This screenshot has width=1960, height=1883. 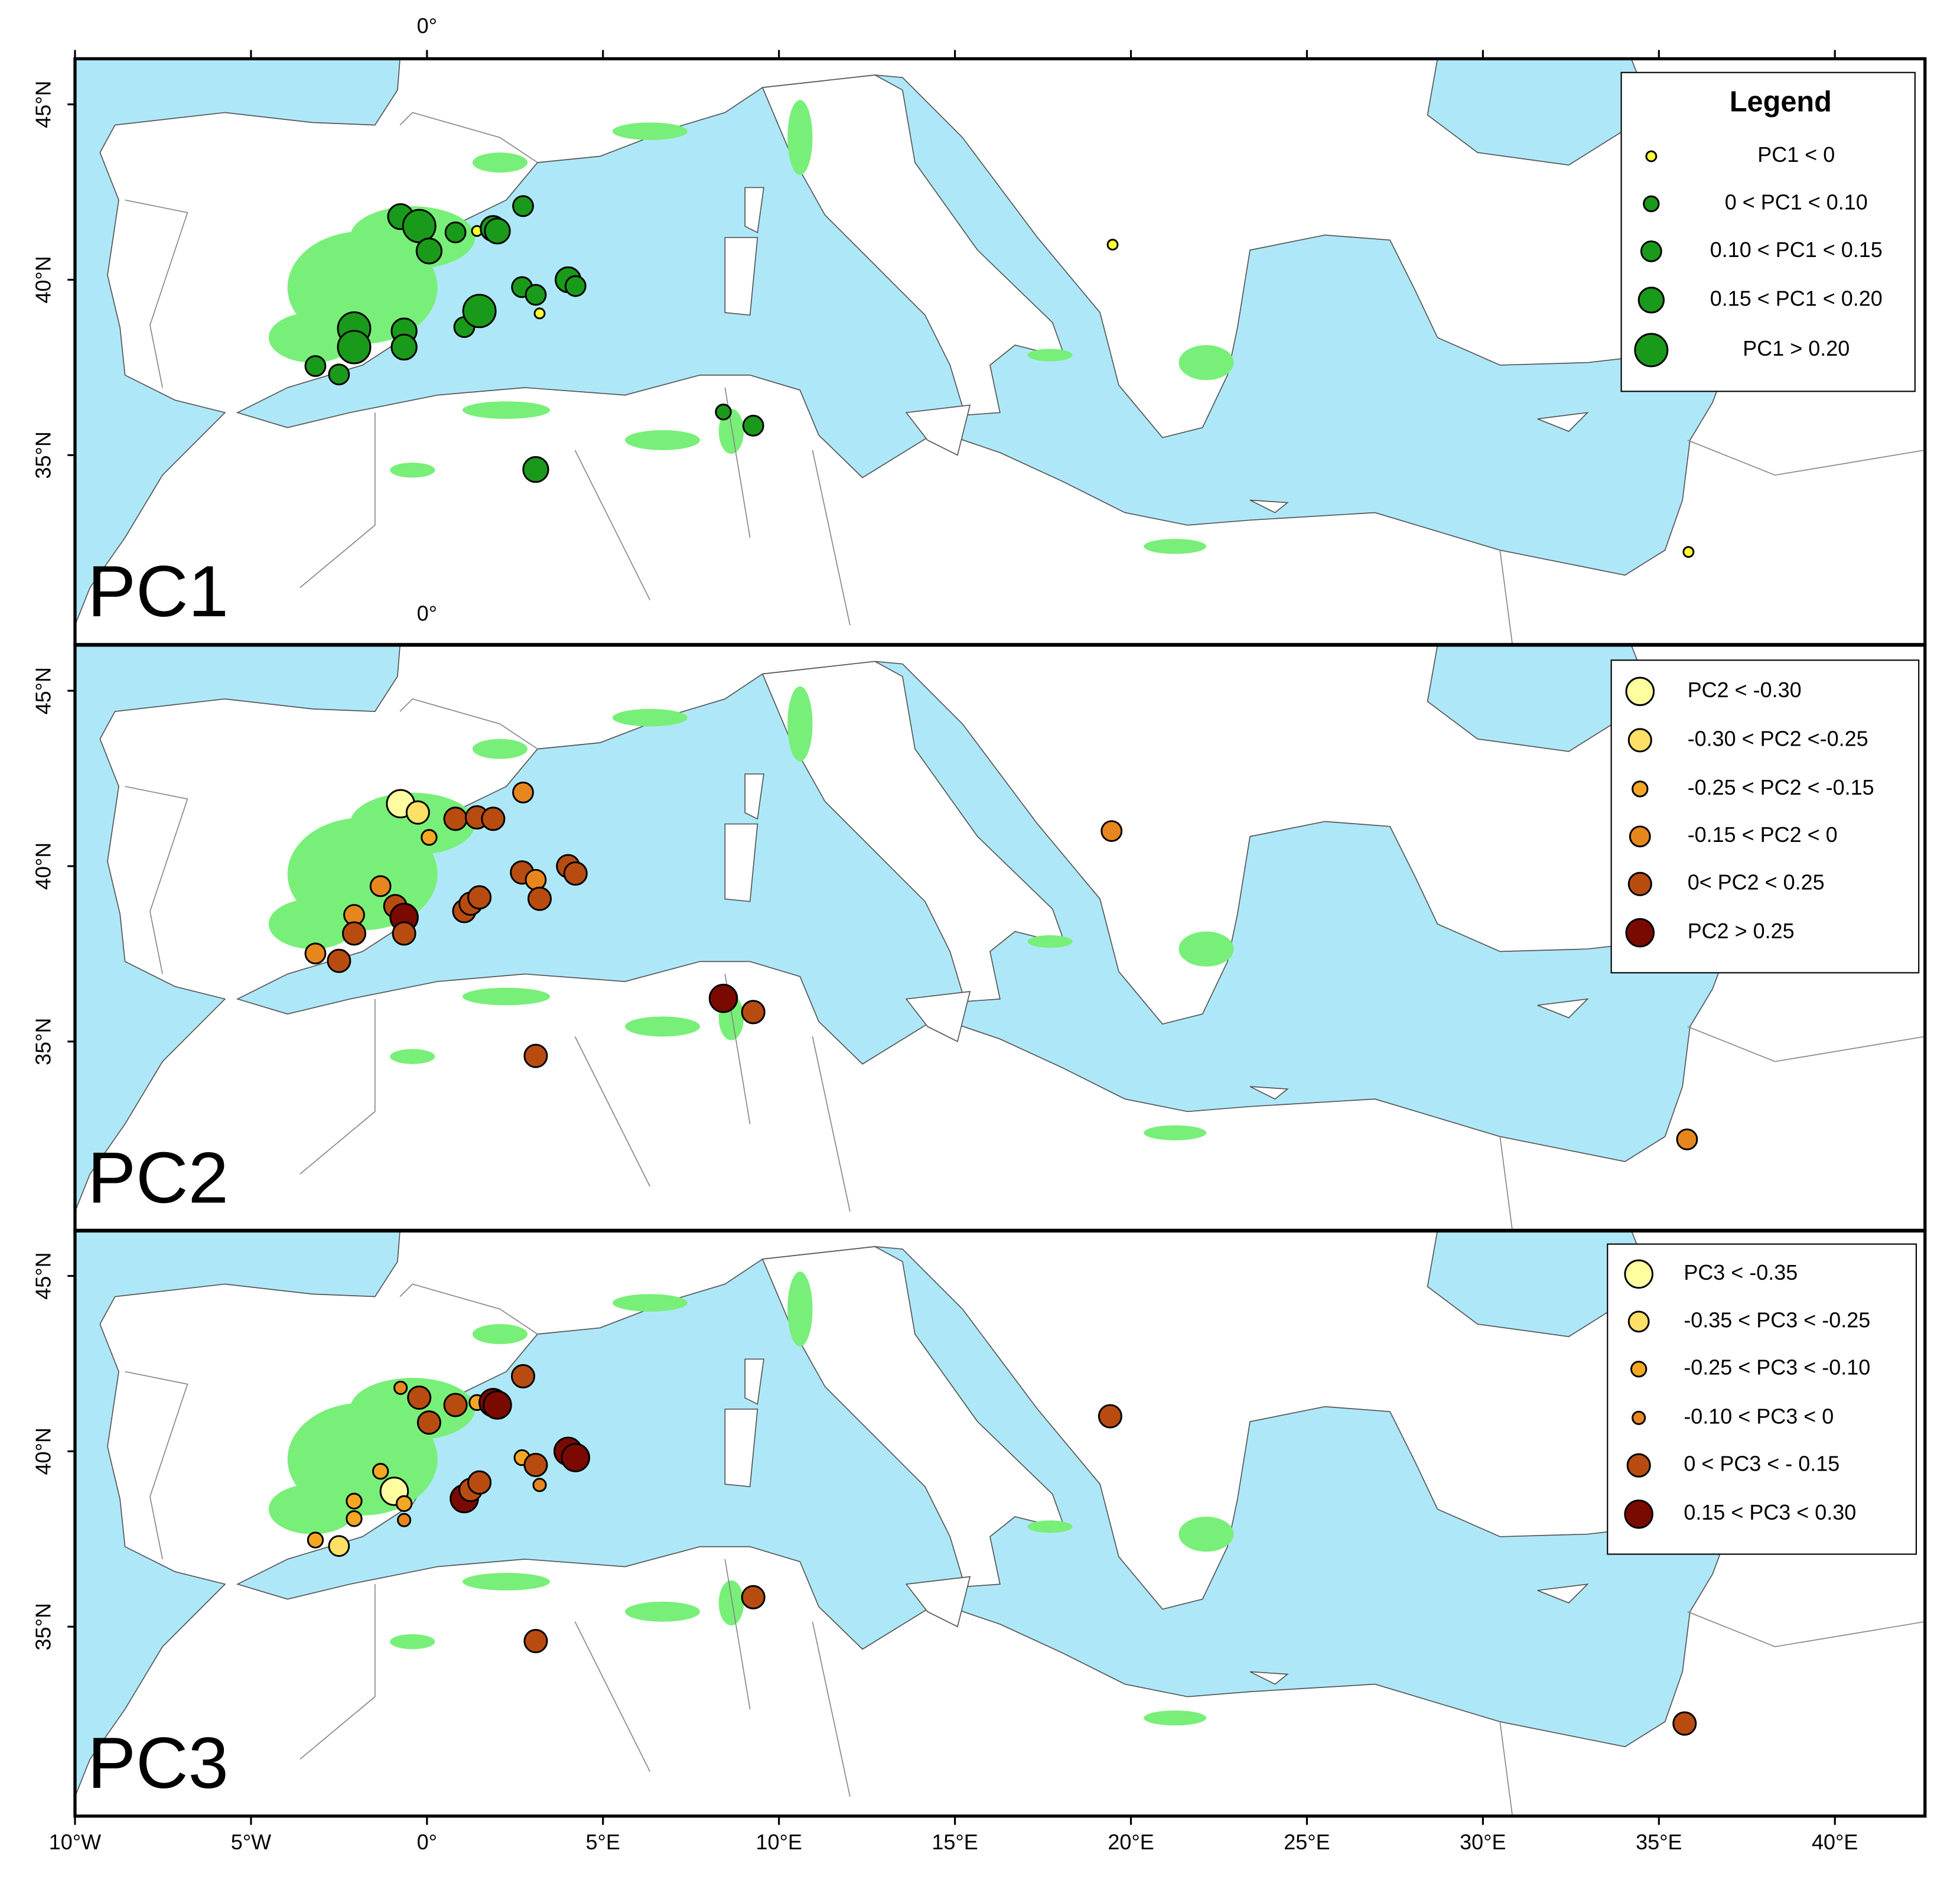 What do you see at coordinates (1770, 1512) in the screenshot?
I see `legend-label: 0.15 < PC3 < 0.30` at bounding box center [1770, 1512].